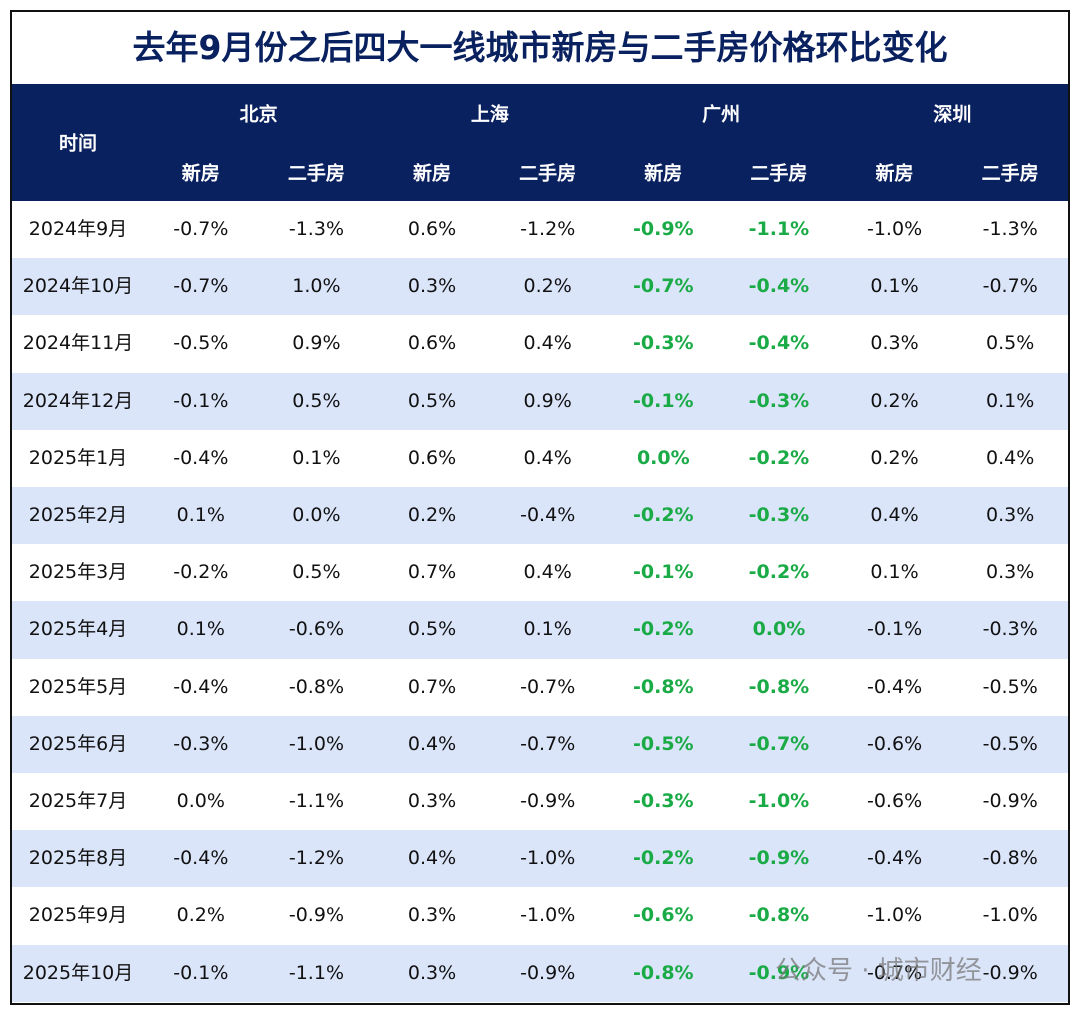  I want to click on table-cell: 0.6%, so click(432, 457).